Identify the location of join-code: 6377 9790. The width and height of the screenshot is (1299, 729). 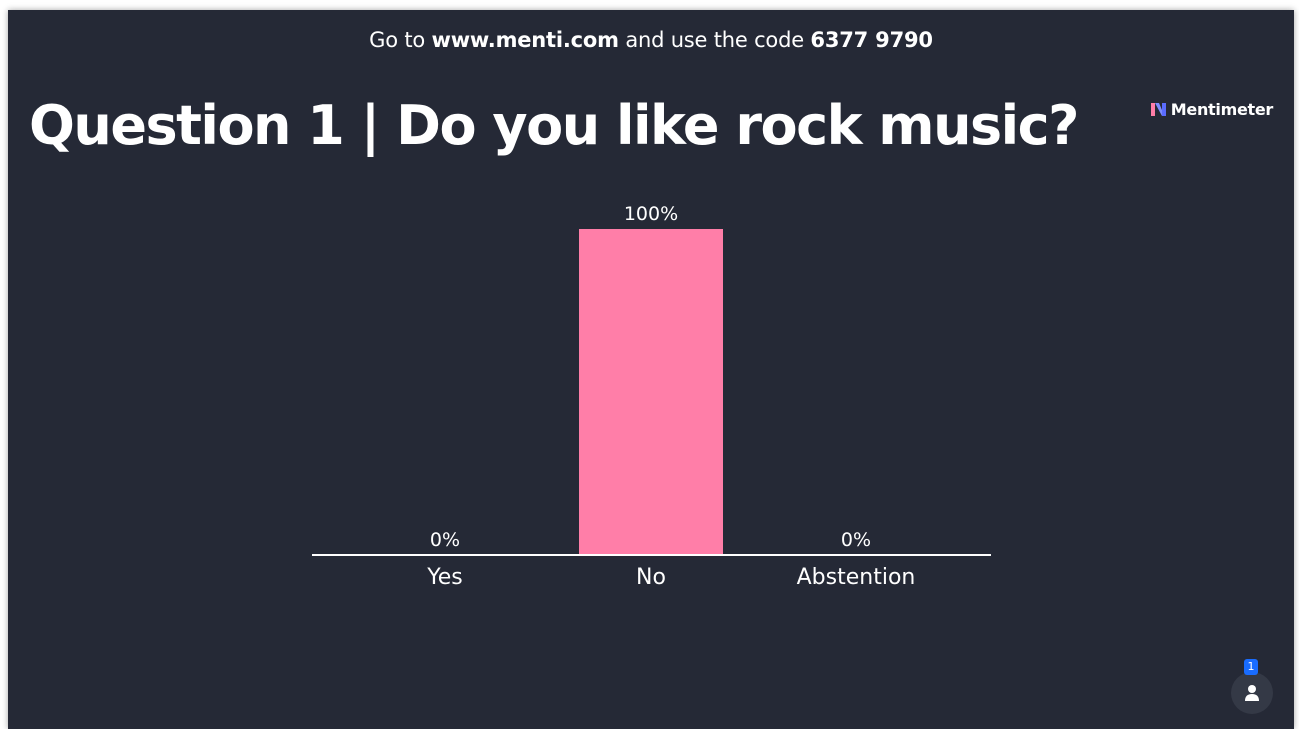
(871, 40).